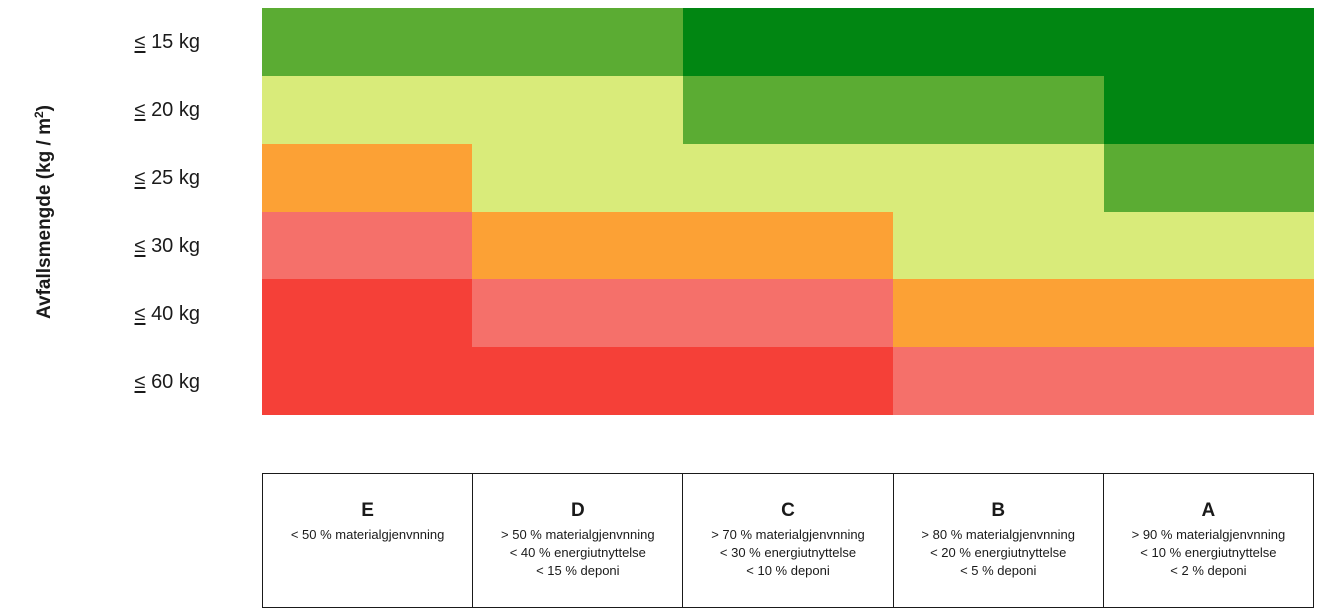 The height and width of the screenshot is (608, 1329). I want to click on class-criterion: > 90 % materialgjenvnning, so click(1208, 534).